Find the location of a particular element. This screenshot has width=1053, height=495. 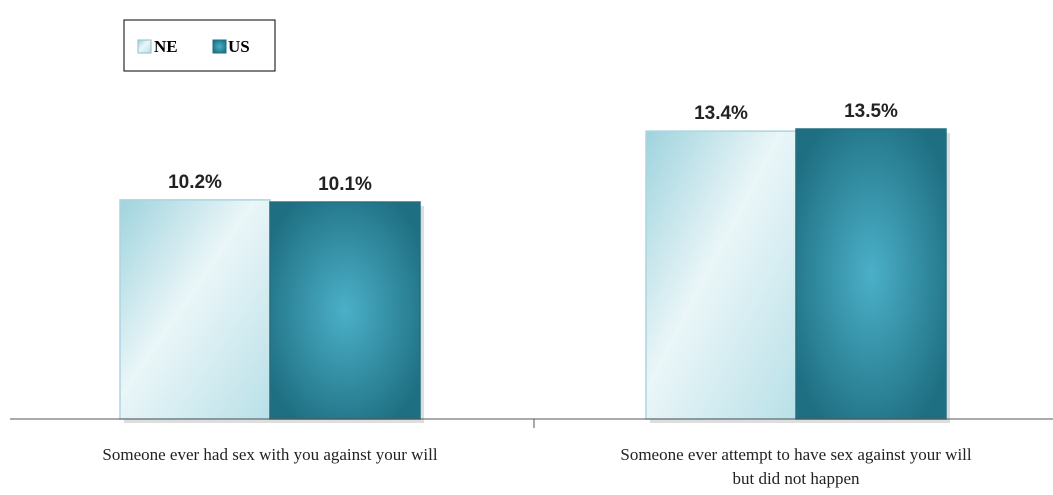

data-label-us-2: 13.5% is located at coordinates (871, 111).